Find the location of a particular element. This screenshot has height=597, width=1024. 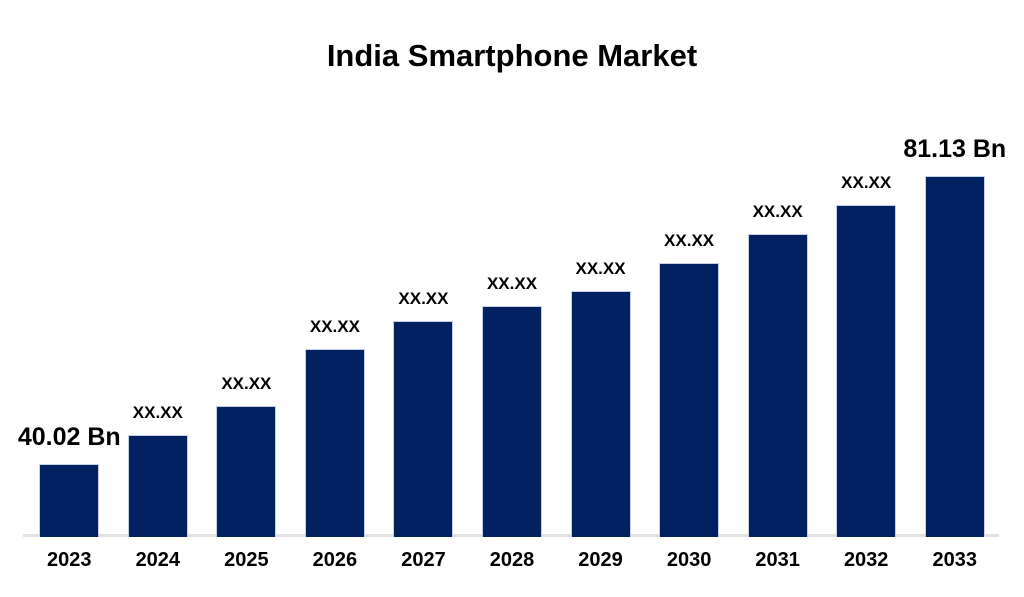

bar-column-2032: XX.XX is located at coordinates (866, 355).